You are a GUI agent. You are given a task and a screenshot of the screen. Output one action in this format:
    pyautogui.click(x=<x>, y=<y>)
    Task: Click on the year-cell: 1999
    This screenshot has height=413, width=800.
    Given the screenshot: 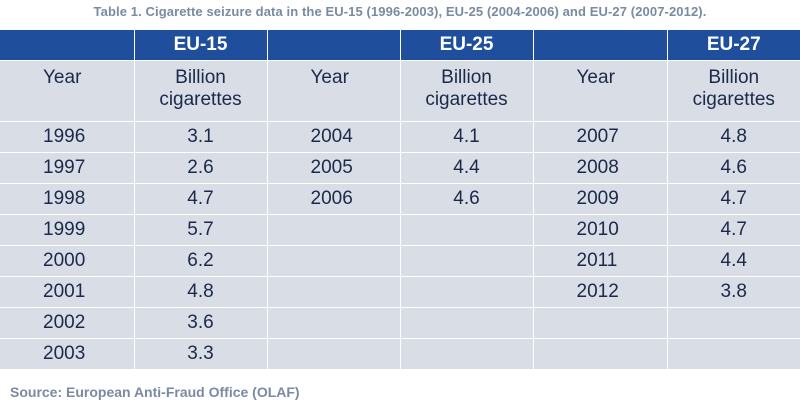 What is the action you would take?
    pyautogui.click(x=67, y=230)
    